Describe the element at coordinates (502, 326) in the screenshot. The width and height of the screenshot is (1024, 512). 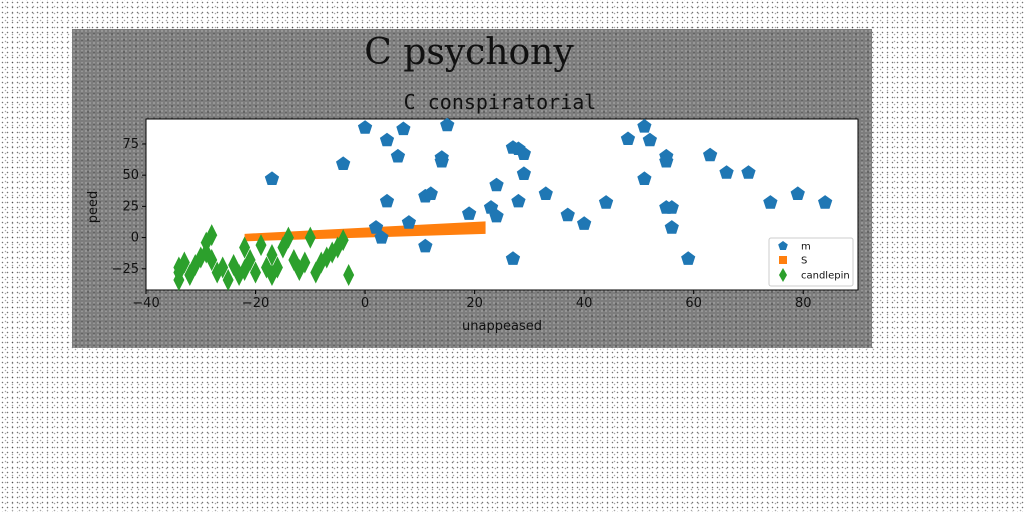
I see `x-axis-label: unappeased` at that location.